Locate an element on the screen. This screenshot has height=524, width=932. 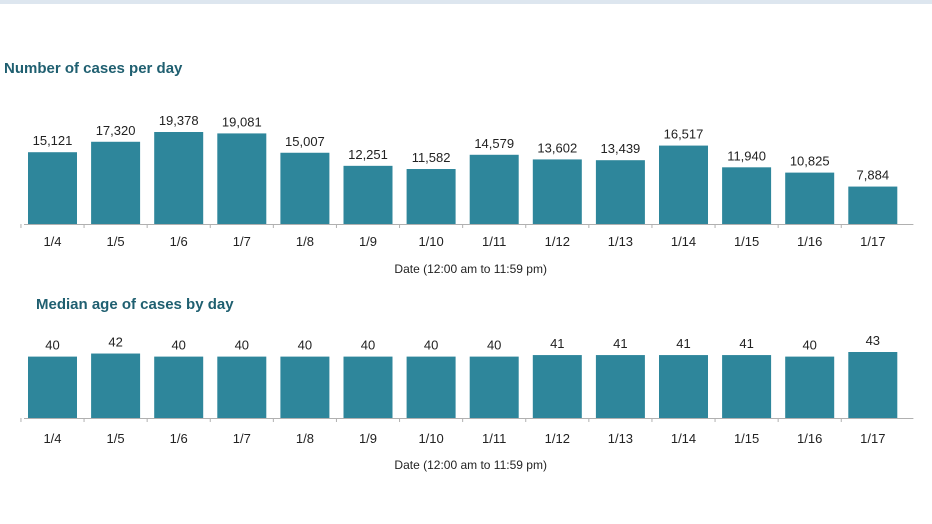
cases-tick-label-13: 1/17 is located at coordinates (872, 241).